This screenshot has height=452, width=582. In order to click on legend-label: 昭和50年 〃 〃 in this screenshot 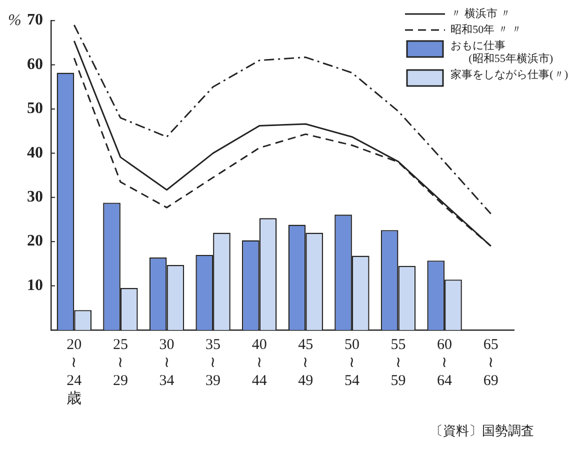, I will do `click(486, 30)`.